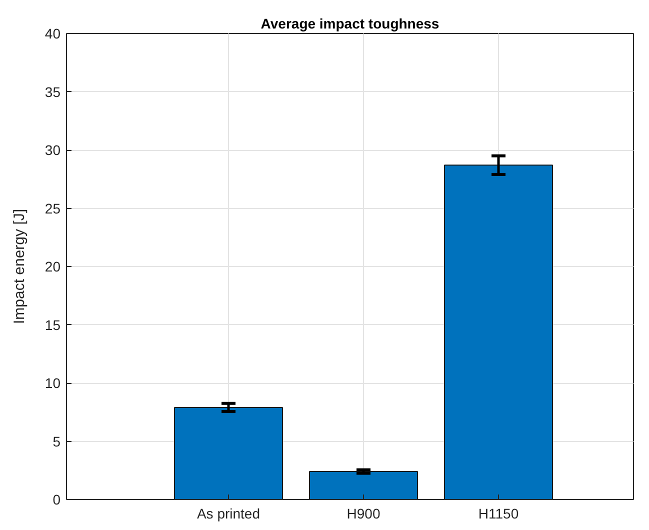 This screenshot has width=649, height=530. Describe the element at coordinates (52, 34) in the screenshot. I see `y-tick-label: 40` at that location.